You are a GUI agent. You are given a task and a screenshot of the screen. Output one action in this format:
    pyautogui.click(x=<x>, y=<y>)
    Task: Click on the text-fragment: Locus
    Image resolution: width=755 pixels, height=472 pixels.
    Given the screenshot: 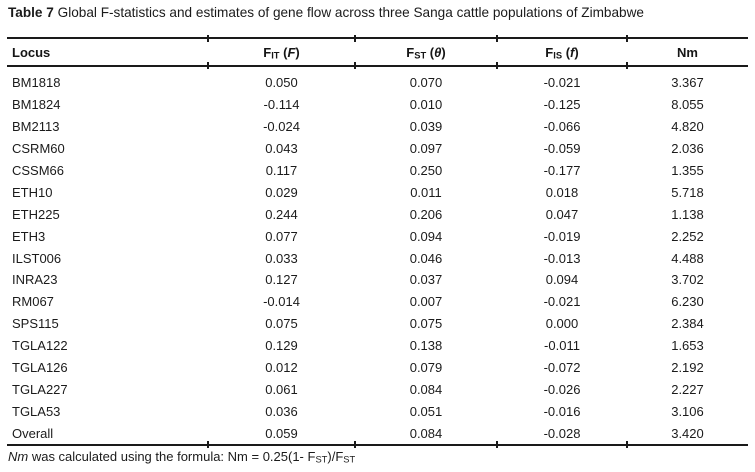 What is the action you would take?
    pyautogui.click(x=31, y=52)
    